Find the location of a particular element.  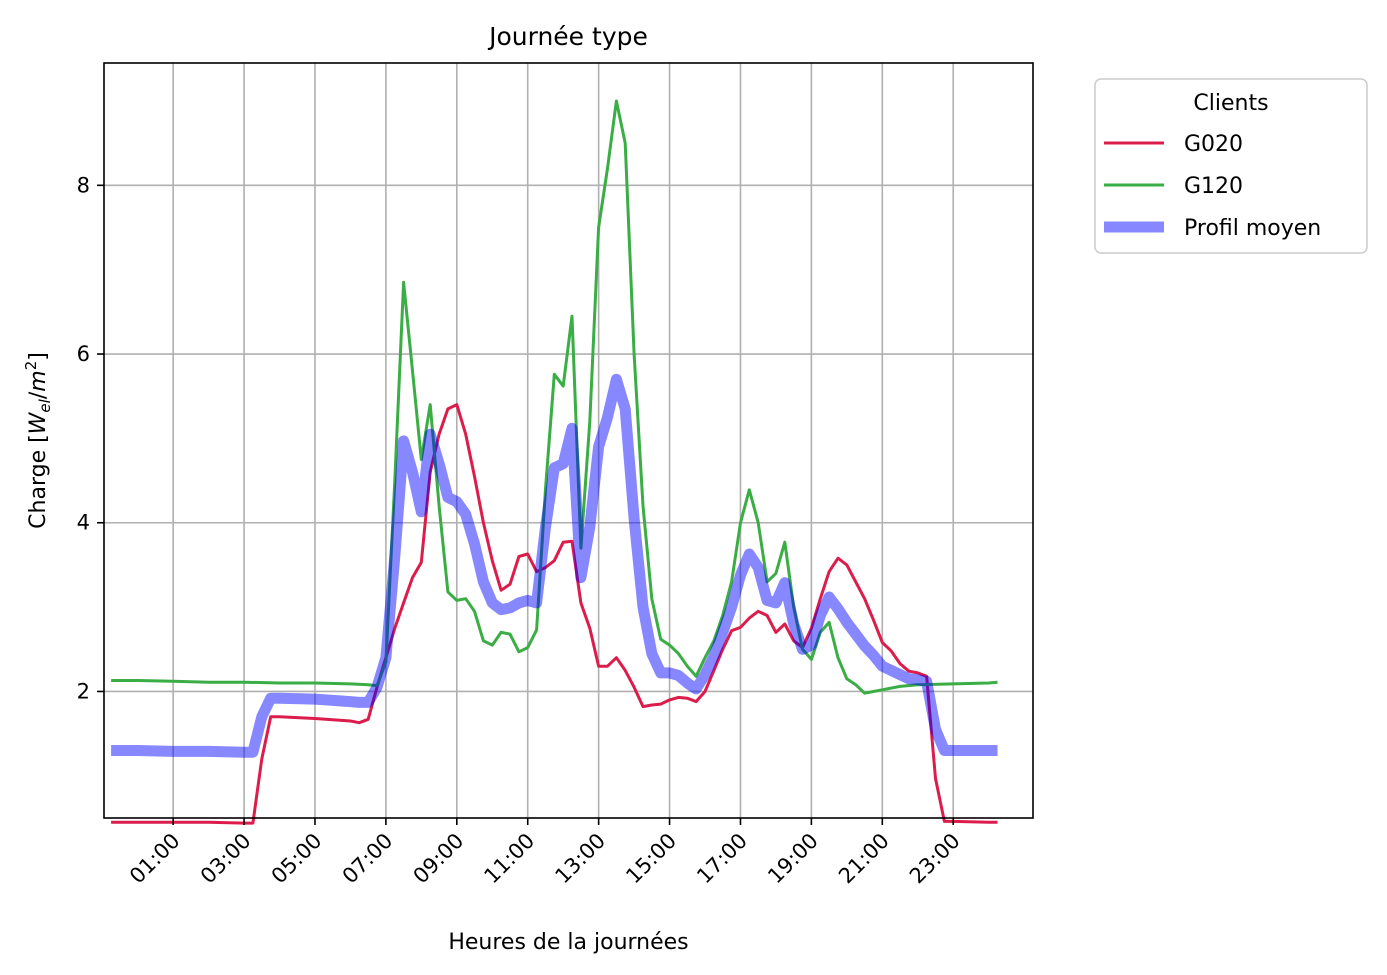

legend-entries: G020 G120 Profil moyen is located at coordinates (1212, 186).